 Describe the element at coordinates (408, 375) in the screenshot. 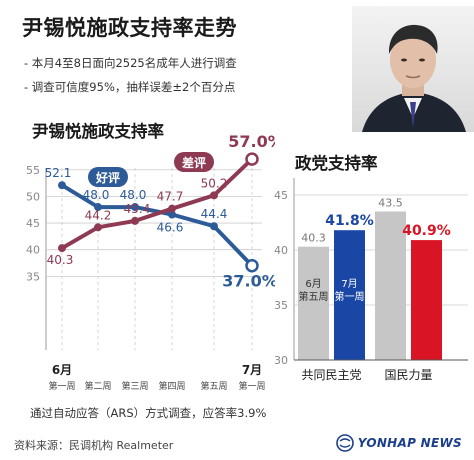

I see `category-label: 国民力量` at that location.